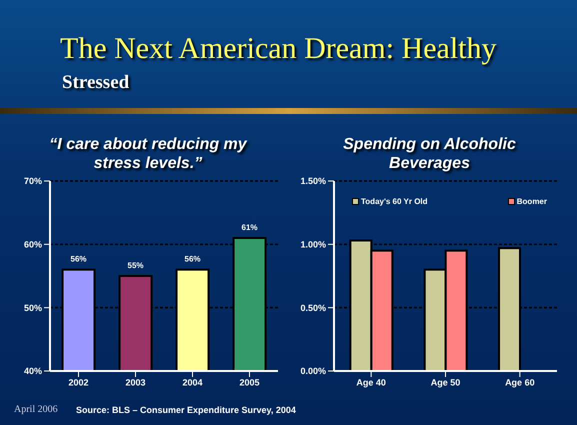 The width and height of the screenshot is (577, 425). Describe the element at coordinates (394, 201) in the screenshot. I see `legend-label: Today's 60 Yr Old` at that location.